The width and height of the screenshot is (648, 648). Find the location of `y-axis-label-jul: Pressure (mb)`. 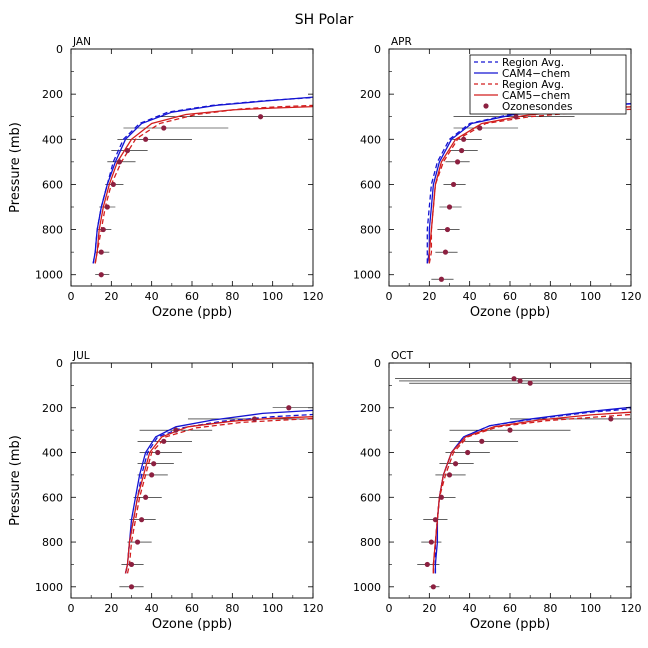

y-axis-label-jul: Pressure (mb) is located at coordinates (15, 480).